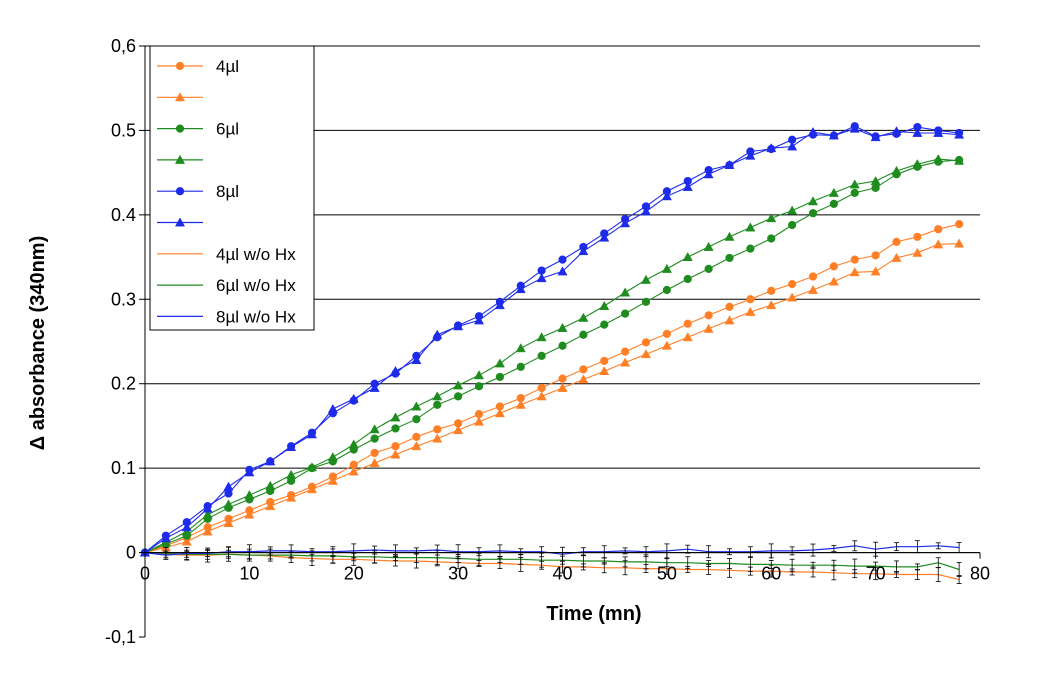 The height and width of the screenshot is (687, 1043). What do you see at coordinates (232, 188) in the screenshot?
I see `legend: 4µl 6µl 8µl 4µl w/o Hx 6µl w/o Hx 8µl w/o Hx` at bounding box center [232, 188].